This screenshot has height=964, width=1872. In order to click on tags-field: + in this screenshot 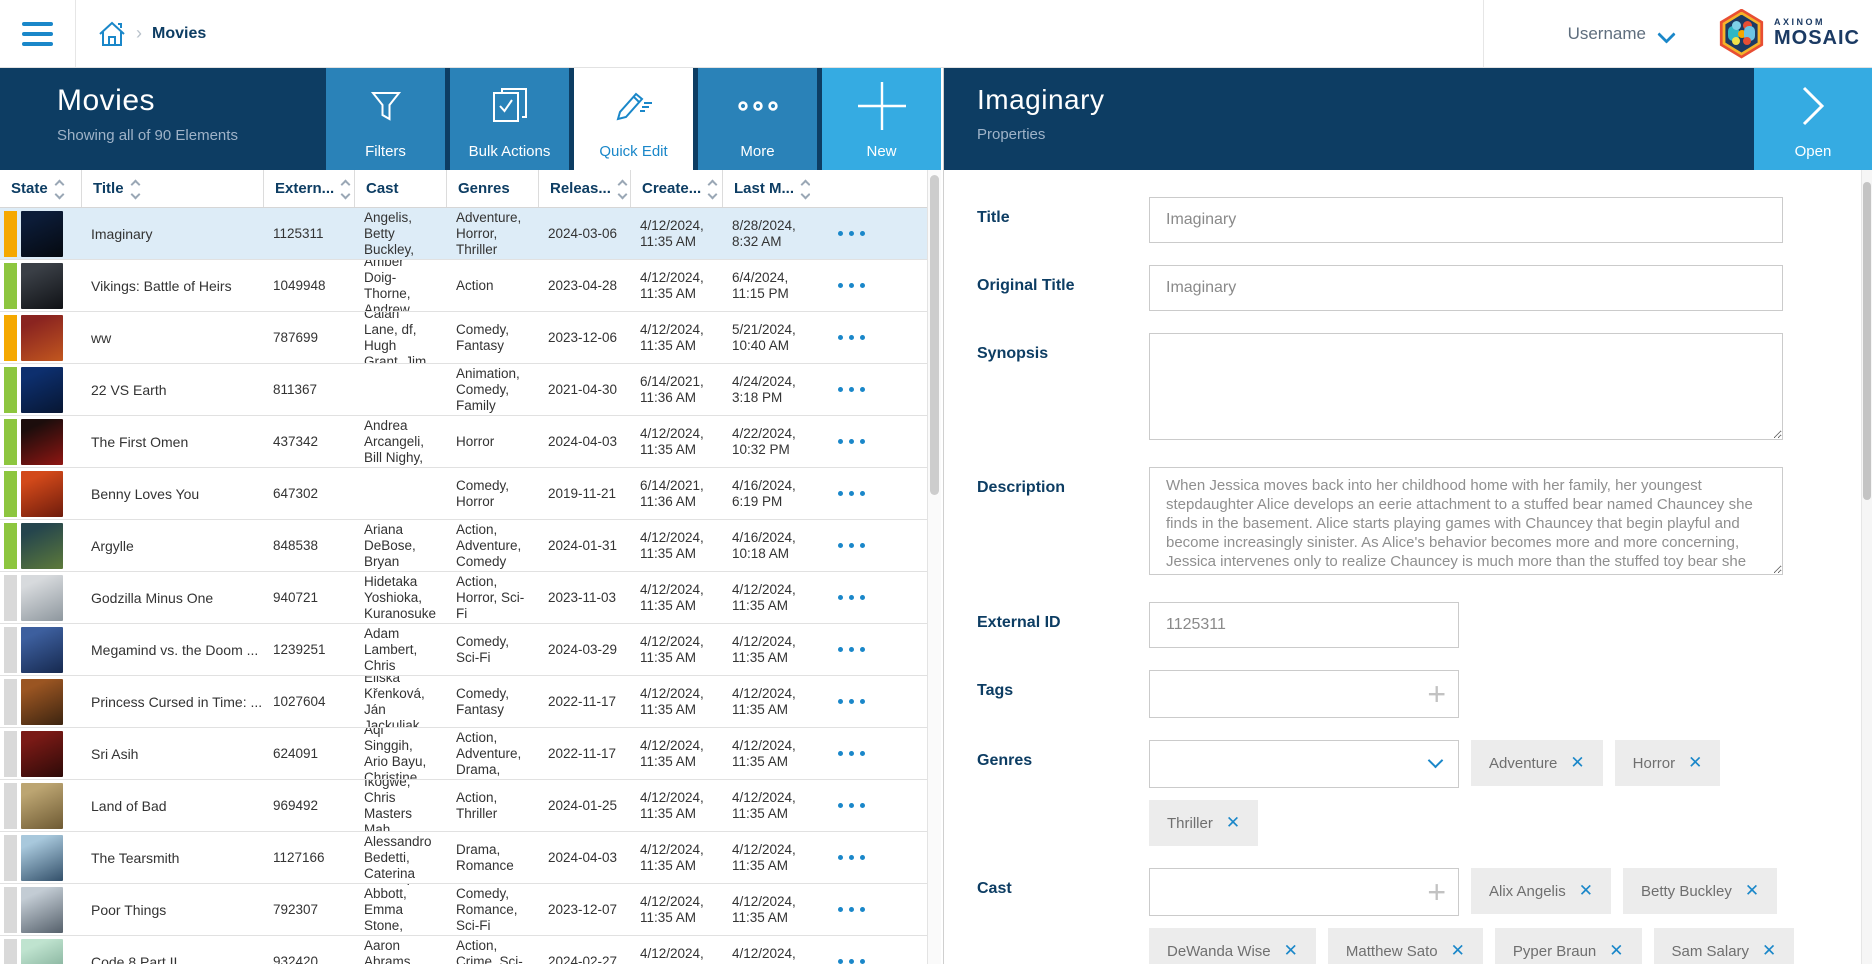, I will do `click(1304, 694)`.